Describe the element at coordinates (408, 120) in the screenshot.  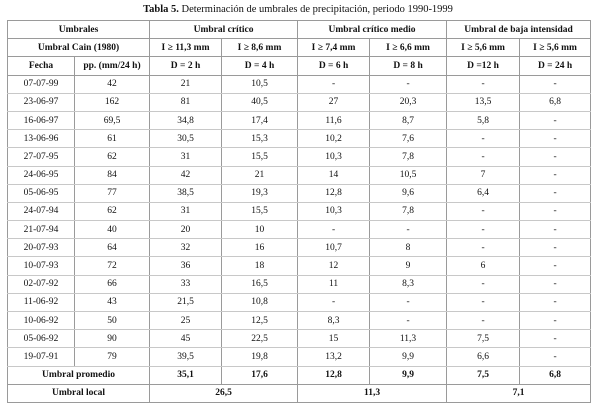
I see `table-cell: 8,7` at that location.